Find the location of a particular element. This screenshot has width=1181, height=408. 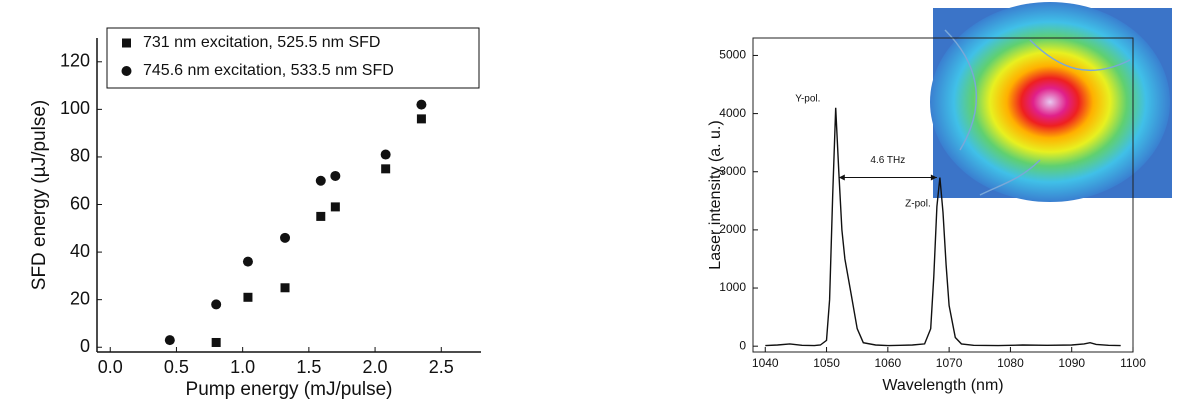

x-axis-label: Pump energy (mJ/pulse) is located at coordinates (289, 389).